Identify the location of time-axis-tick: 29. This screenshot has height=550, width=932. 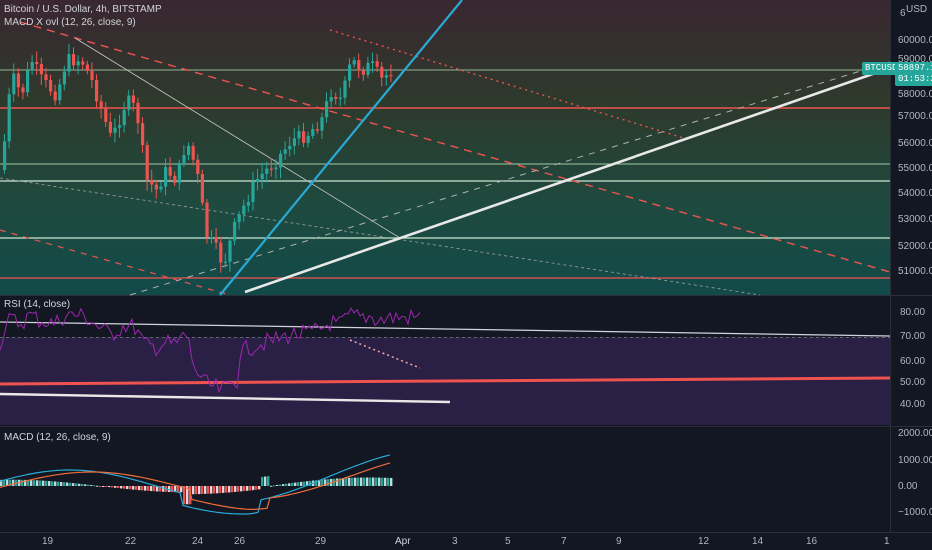
(321, 541).